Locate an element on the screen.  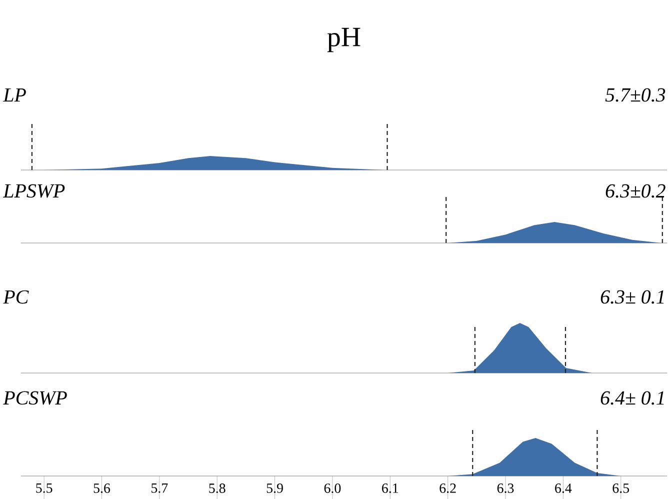
x-tick-label: 6.4 is located at coordinates (563, 488).